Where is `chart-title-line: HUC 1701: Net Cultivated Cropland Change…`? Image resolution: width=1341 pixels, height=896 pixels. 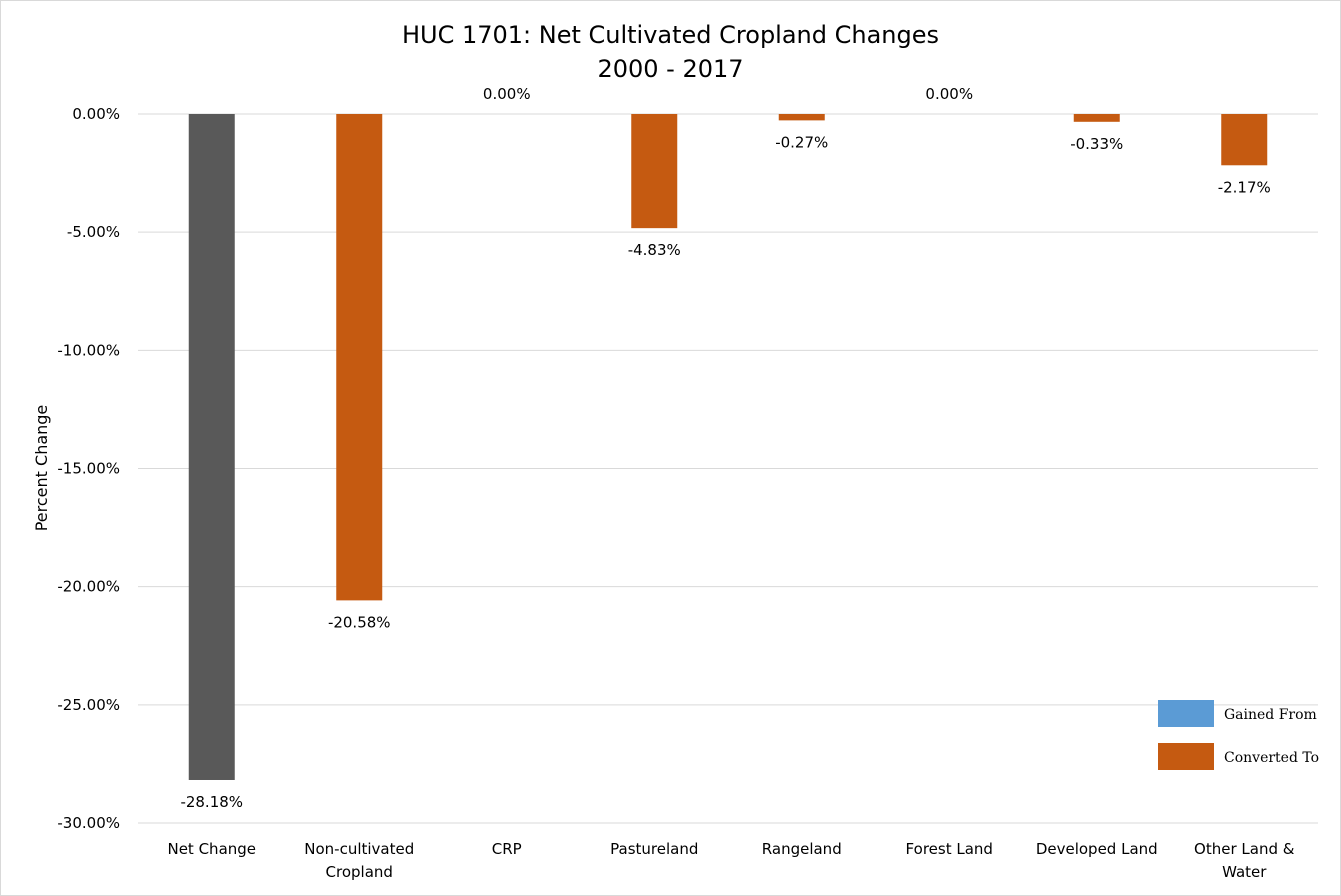 chart-title-line: HUC 1701: Net Cultivated Cropland Change… is located at coordinates (670, 35).